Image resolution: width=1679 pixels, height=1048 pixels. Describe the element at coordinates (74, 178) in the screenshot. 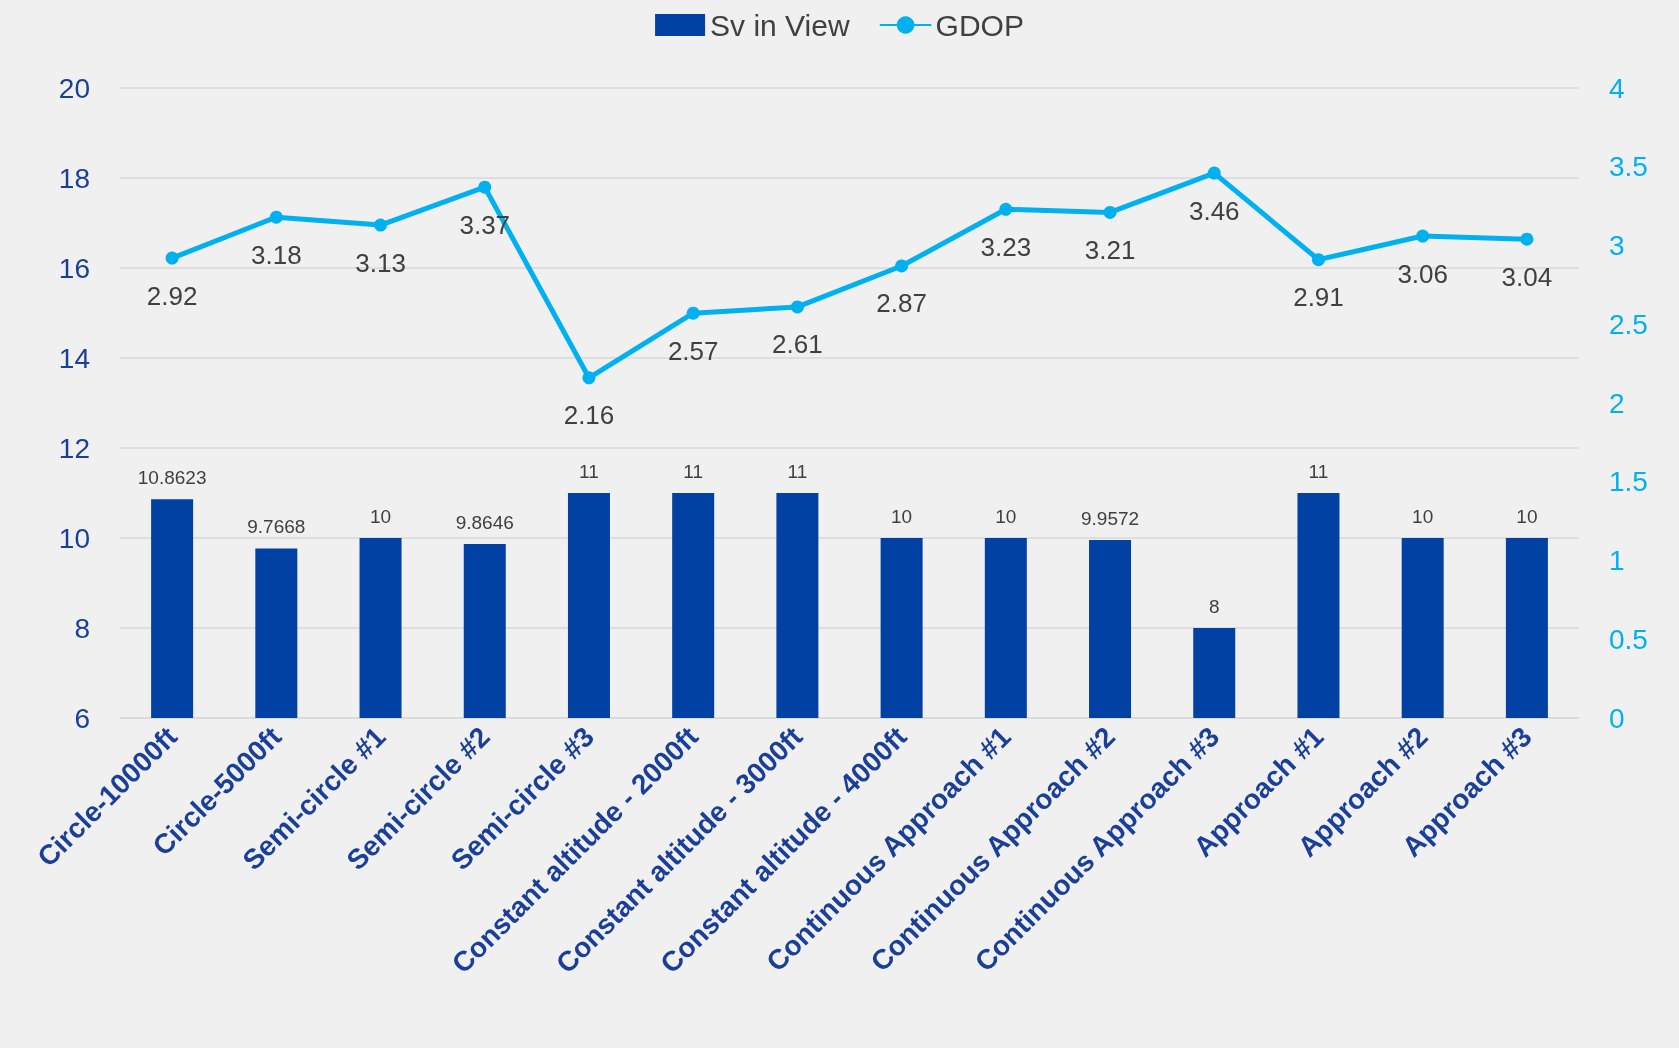

I see `y-tick-label: 18` at that location.